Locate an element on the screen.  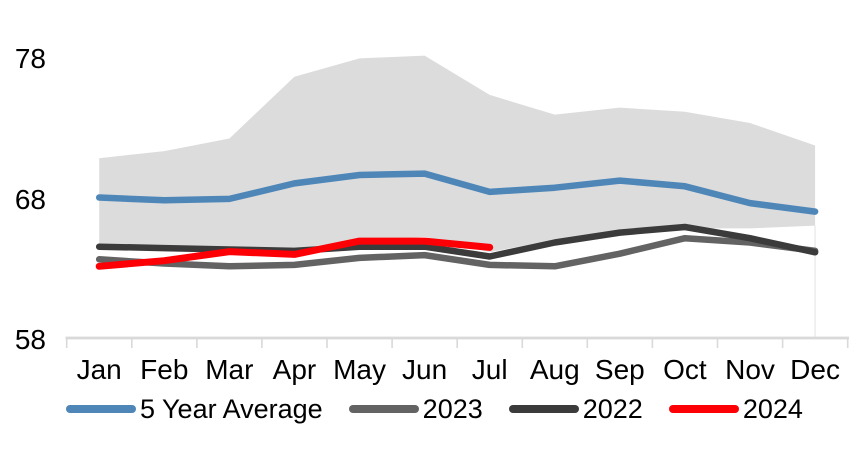
series-line-5-year-average is located at coordinates (457, 192).